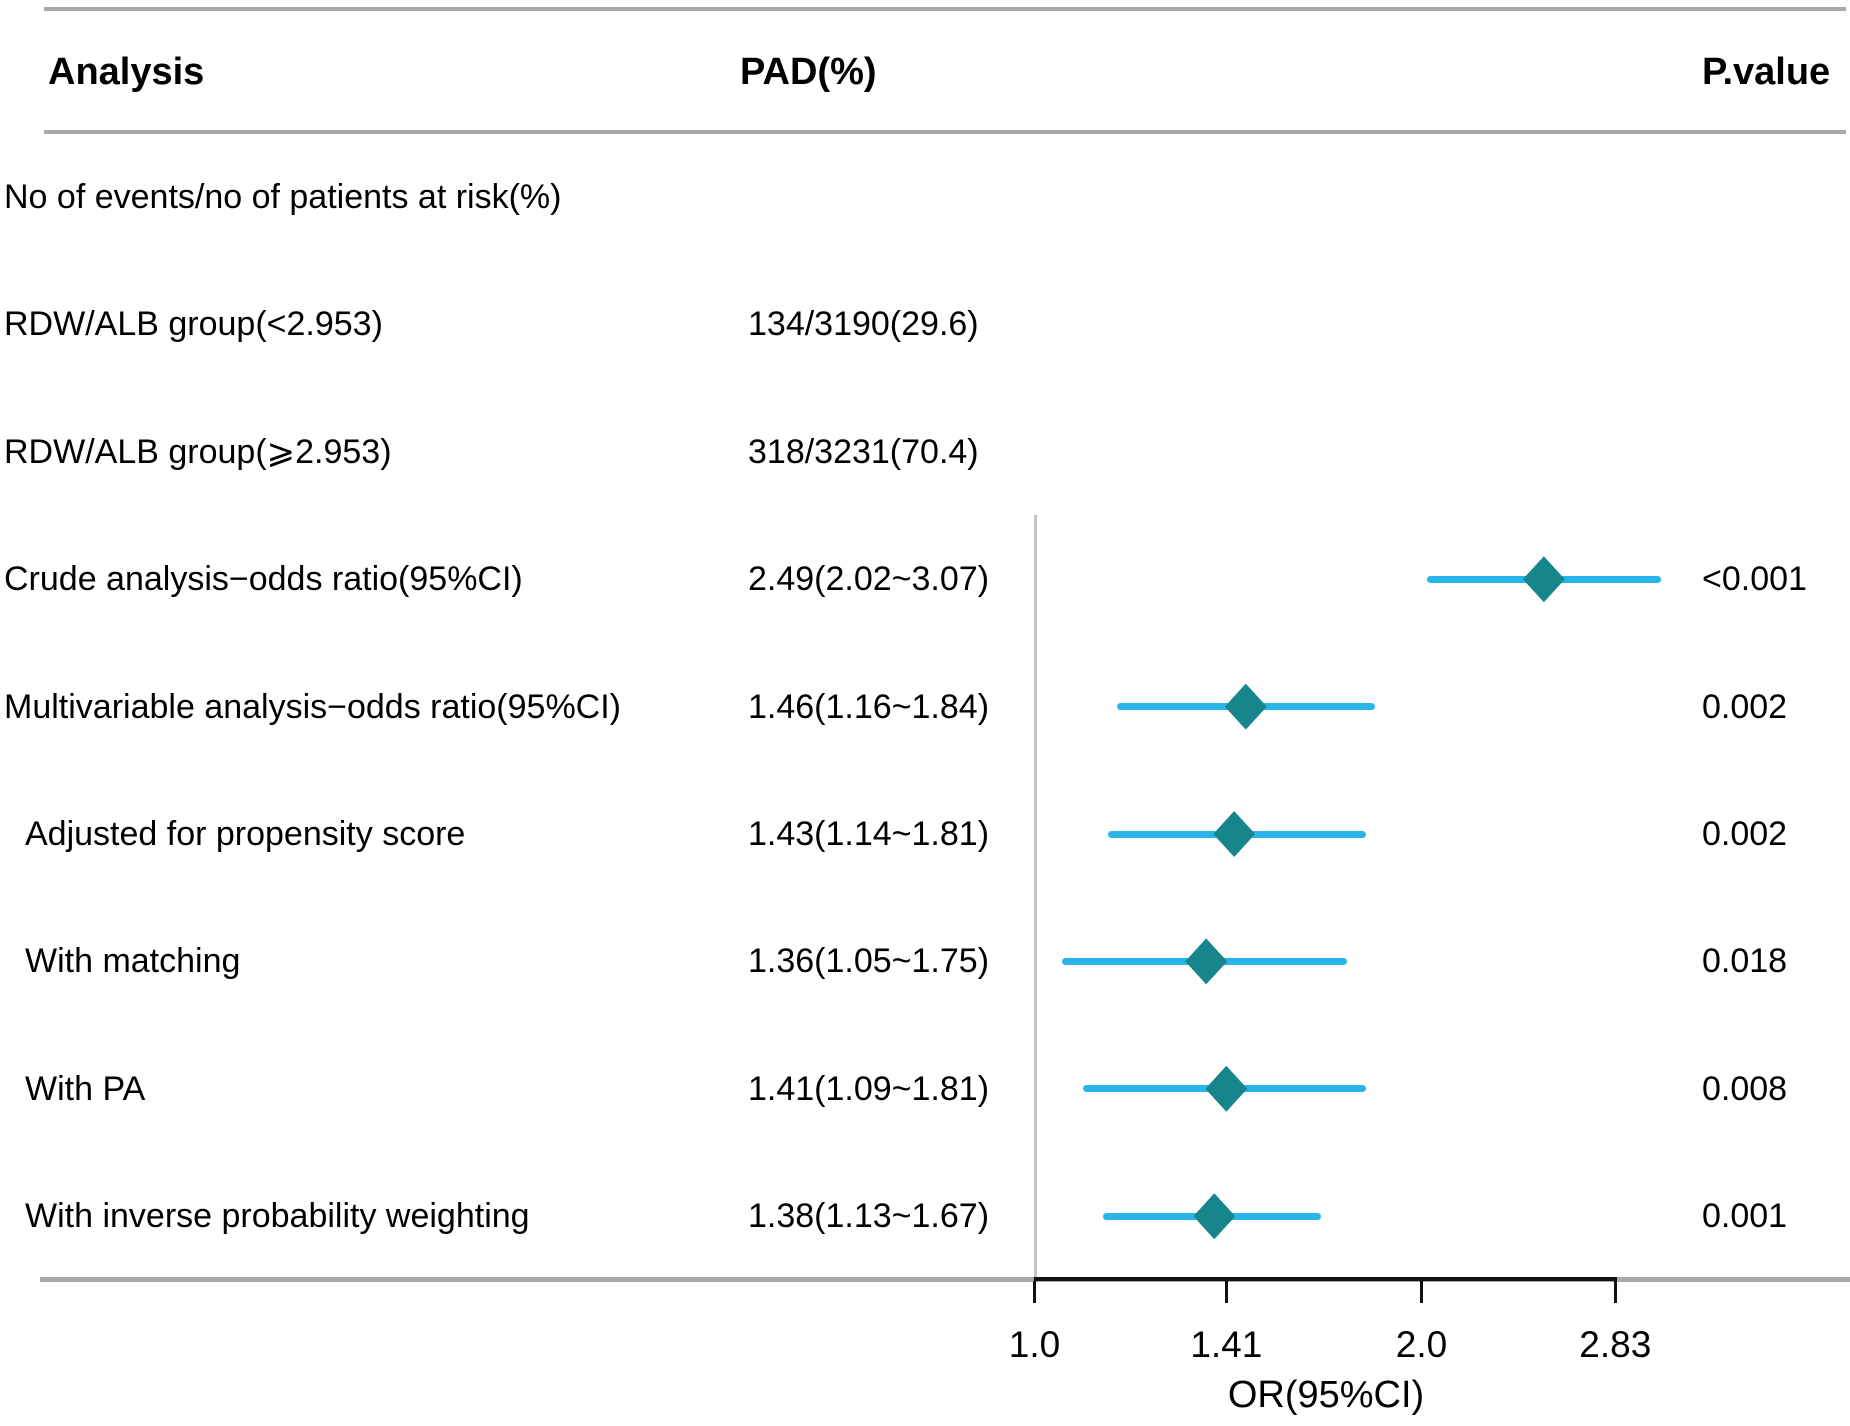  Describe the element at coordinates (1034, 1344) in the screenshot. I see `x-tick-label: 1.0` at that location.